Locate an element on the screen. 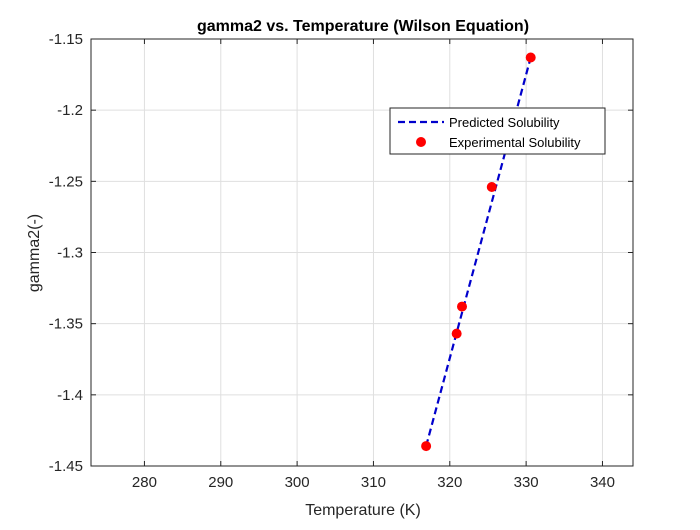  y-tick-label: -1.2 is located at coordinates (70, 110).